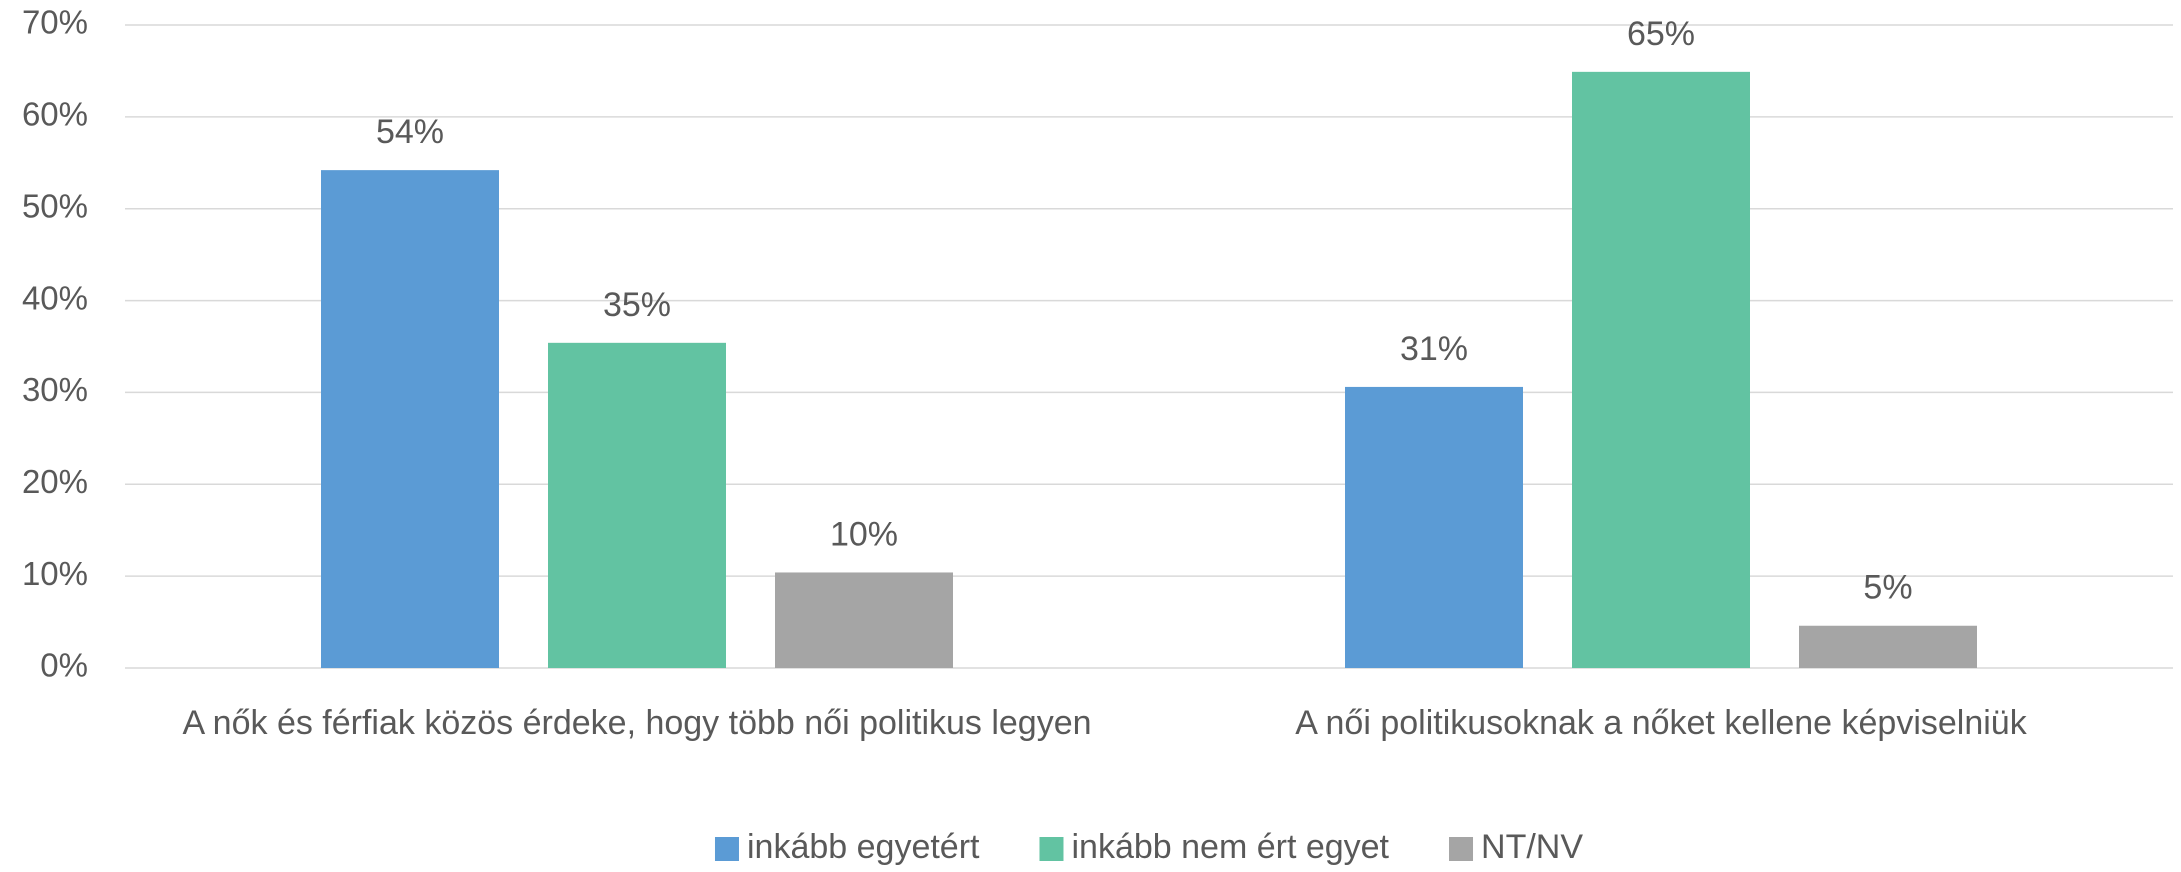  Describe the element at coordinates (1887, 588) in the screenshot. I see `data-label: 5%` at that location.